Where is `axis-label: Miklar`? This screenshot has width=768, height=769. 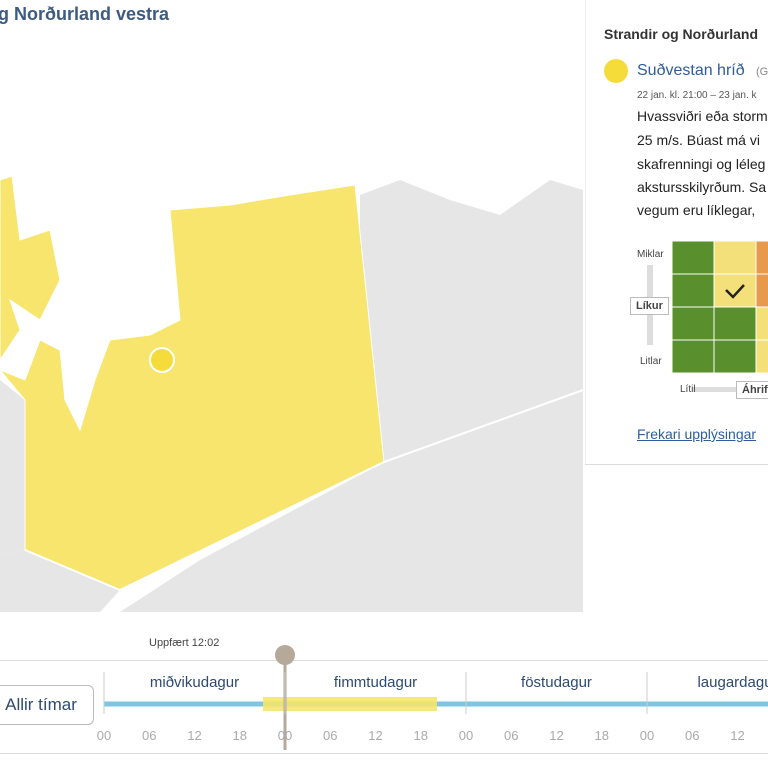 axis-label: Miklar is located at coordinates (650, 254).